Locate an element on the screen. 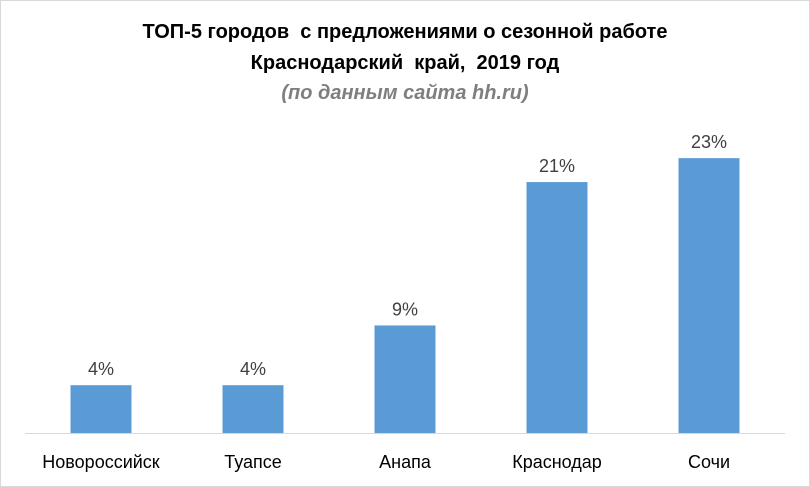  x-tick-label-1: Новороссийск is located at coordinates (101, 462).